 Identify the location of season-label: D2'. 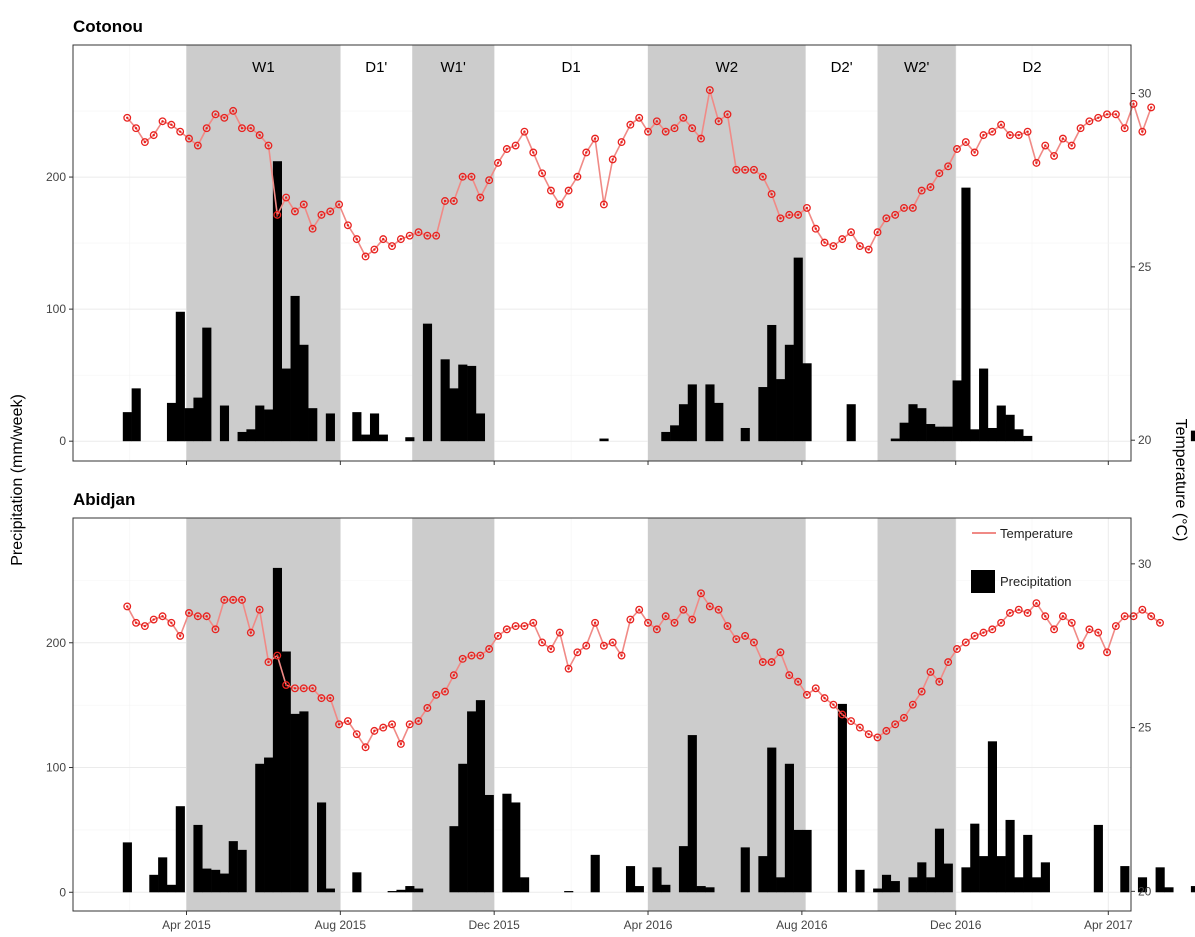
(842, 67).